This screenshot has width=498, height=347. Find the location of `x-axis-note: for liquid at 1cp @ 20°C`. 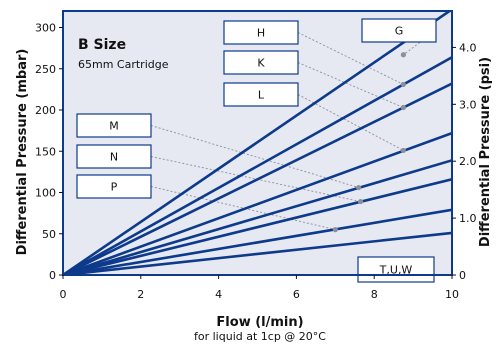

x-axis-note: for liquid at 1cp @ 20°C is located at coordinates (260, 336).